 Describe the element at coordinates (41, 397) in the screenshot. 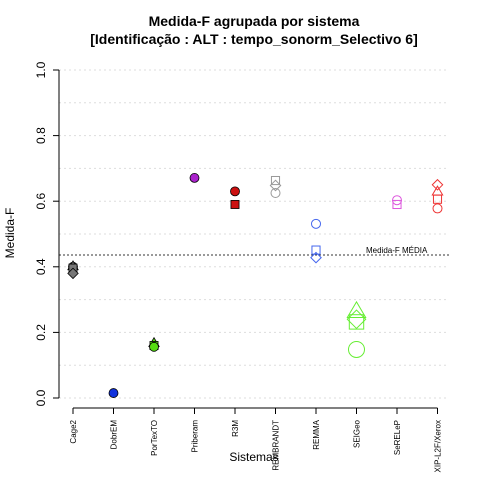

I see `y-tick-label: 0.0` at that location.